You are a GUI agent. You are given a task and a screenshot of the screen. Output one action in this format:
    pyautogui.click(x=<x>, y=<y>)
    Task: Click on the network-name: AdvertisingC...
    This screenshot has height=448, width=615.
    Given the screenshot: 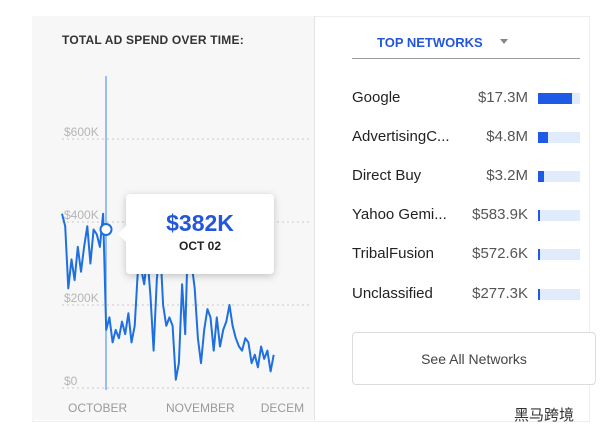 What is the action you would take?
    pyautogui.click(x=401, y=136)
    